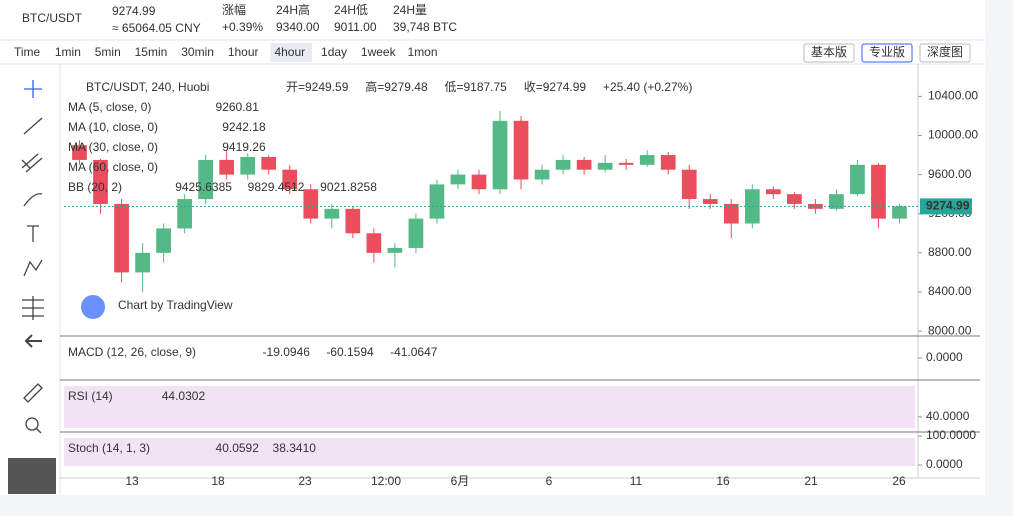 This screenshot has height=516, width=1013. What do you see at coordinates (950, 291) in the screenshot?
I see `y-tick-label: 8400.00` at bounding box center [950, 291].